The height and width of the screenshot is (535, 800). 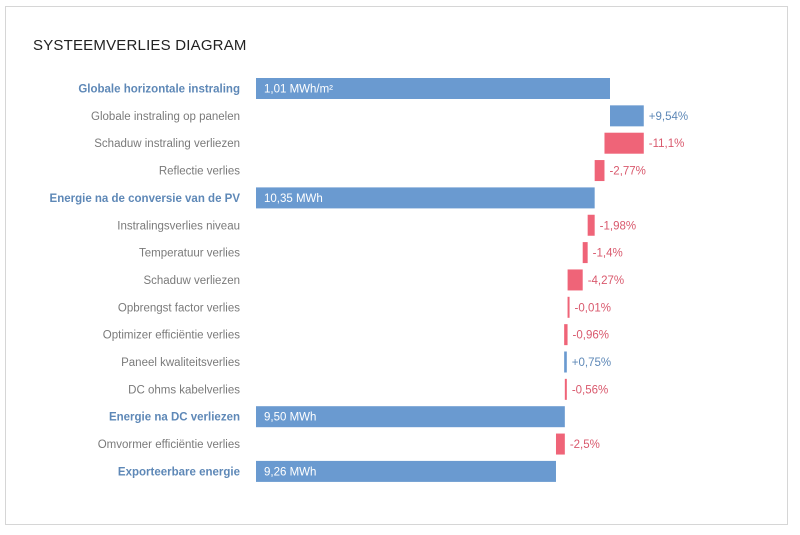 I want to click on total-value-label: 9,26 MWh, so click(x=290, y=472).